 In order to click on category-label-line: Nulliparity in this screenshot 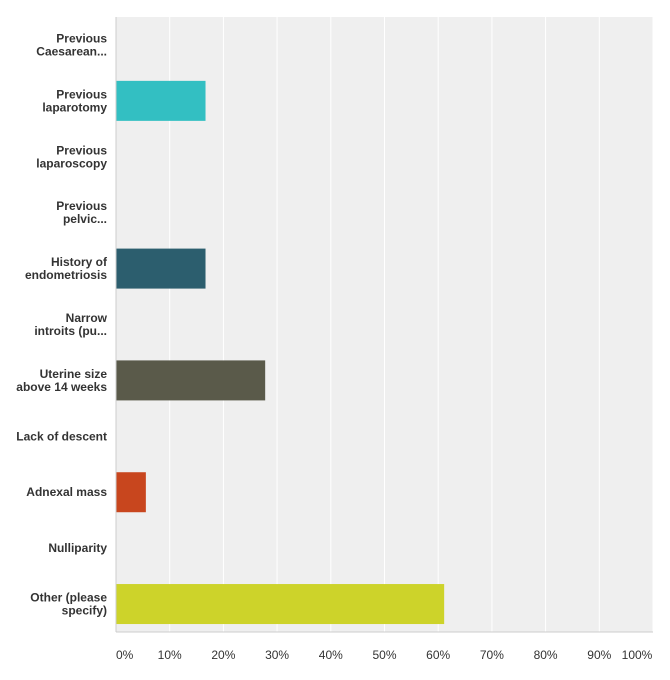, I will do `click(77, 548)`.